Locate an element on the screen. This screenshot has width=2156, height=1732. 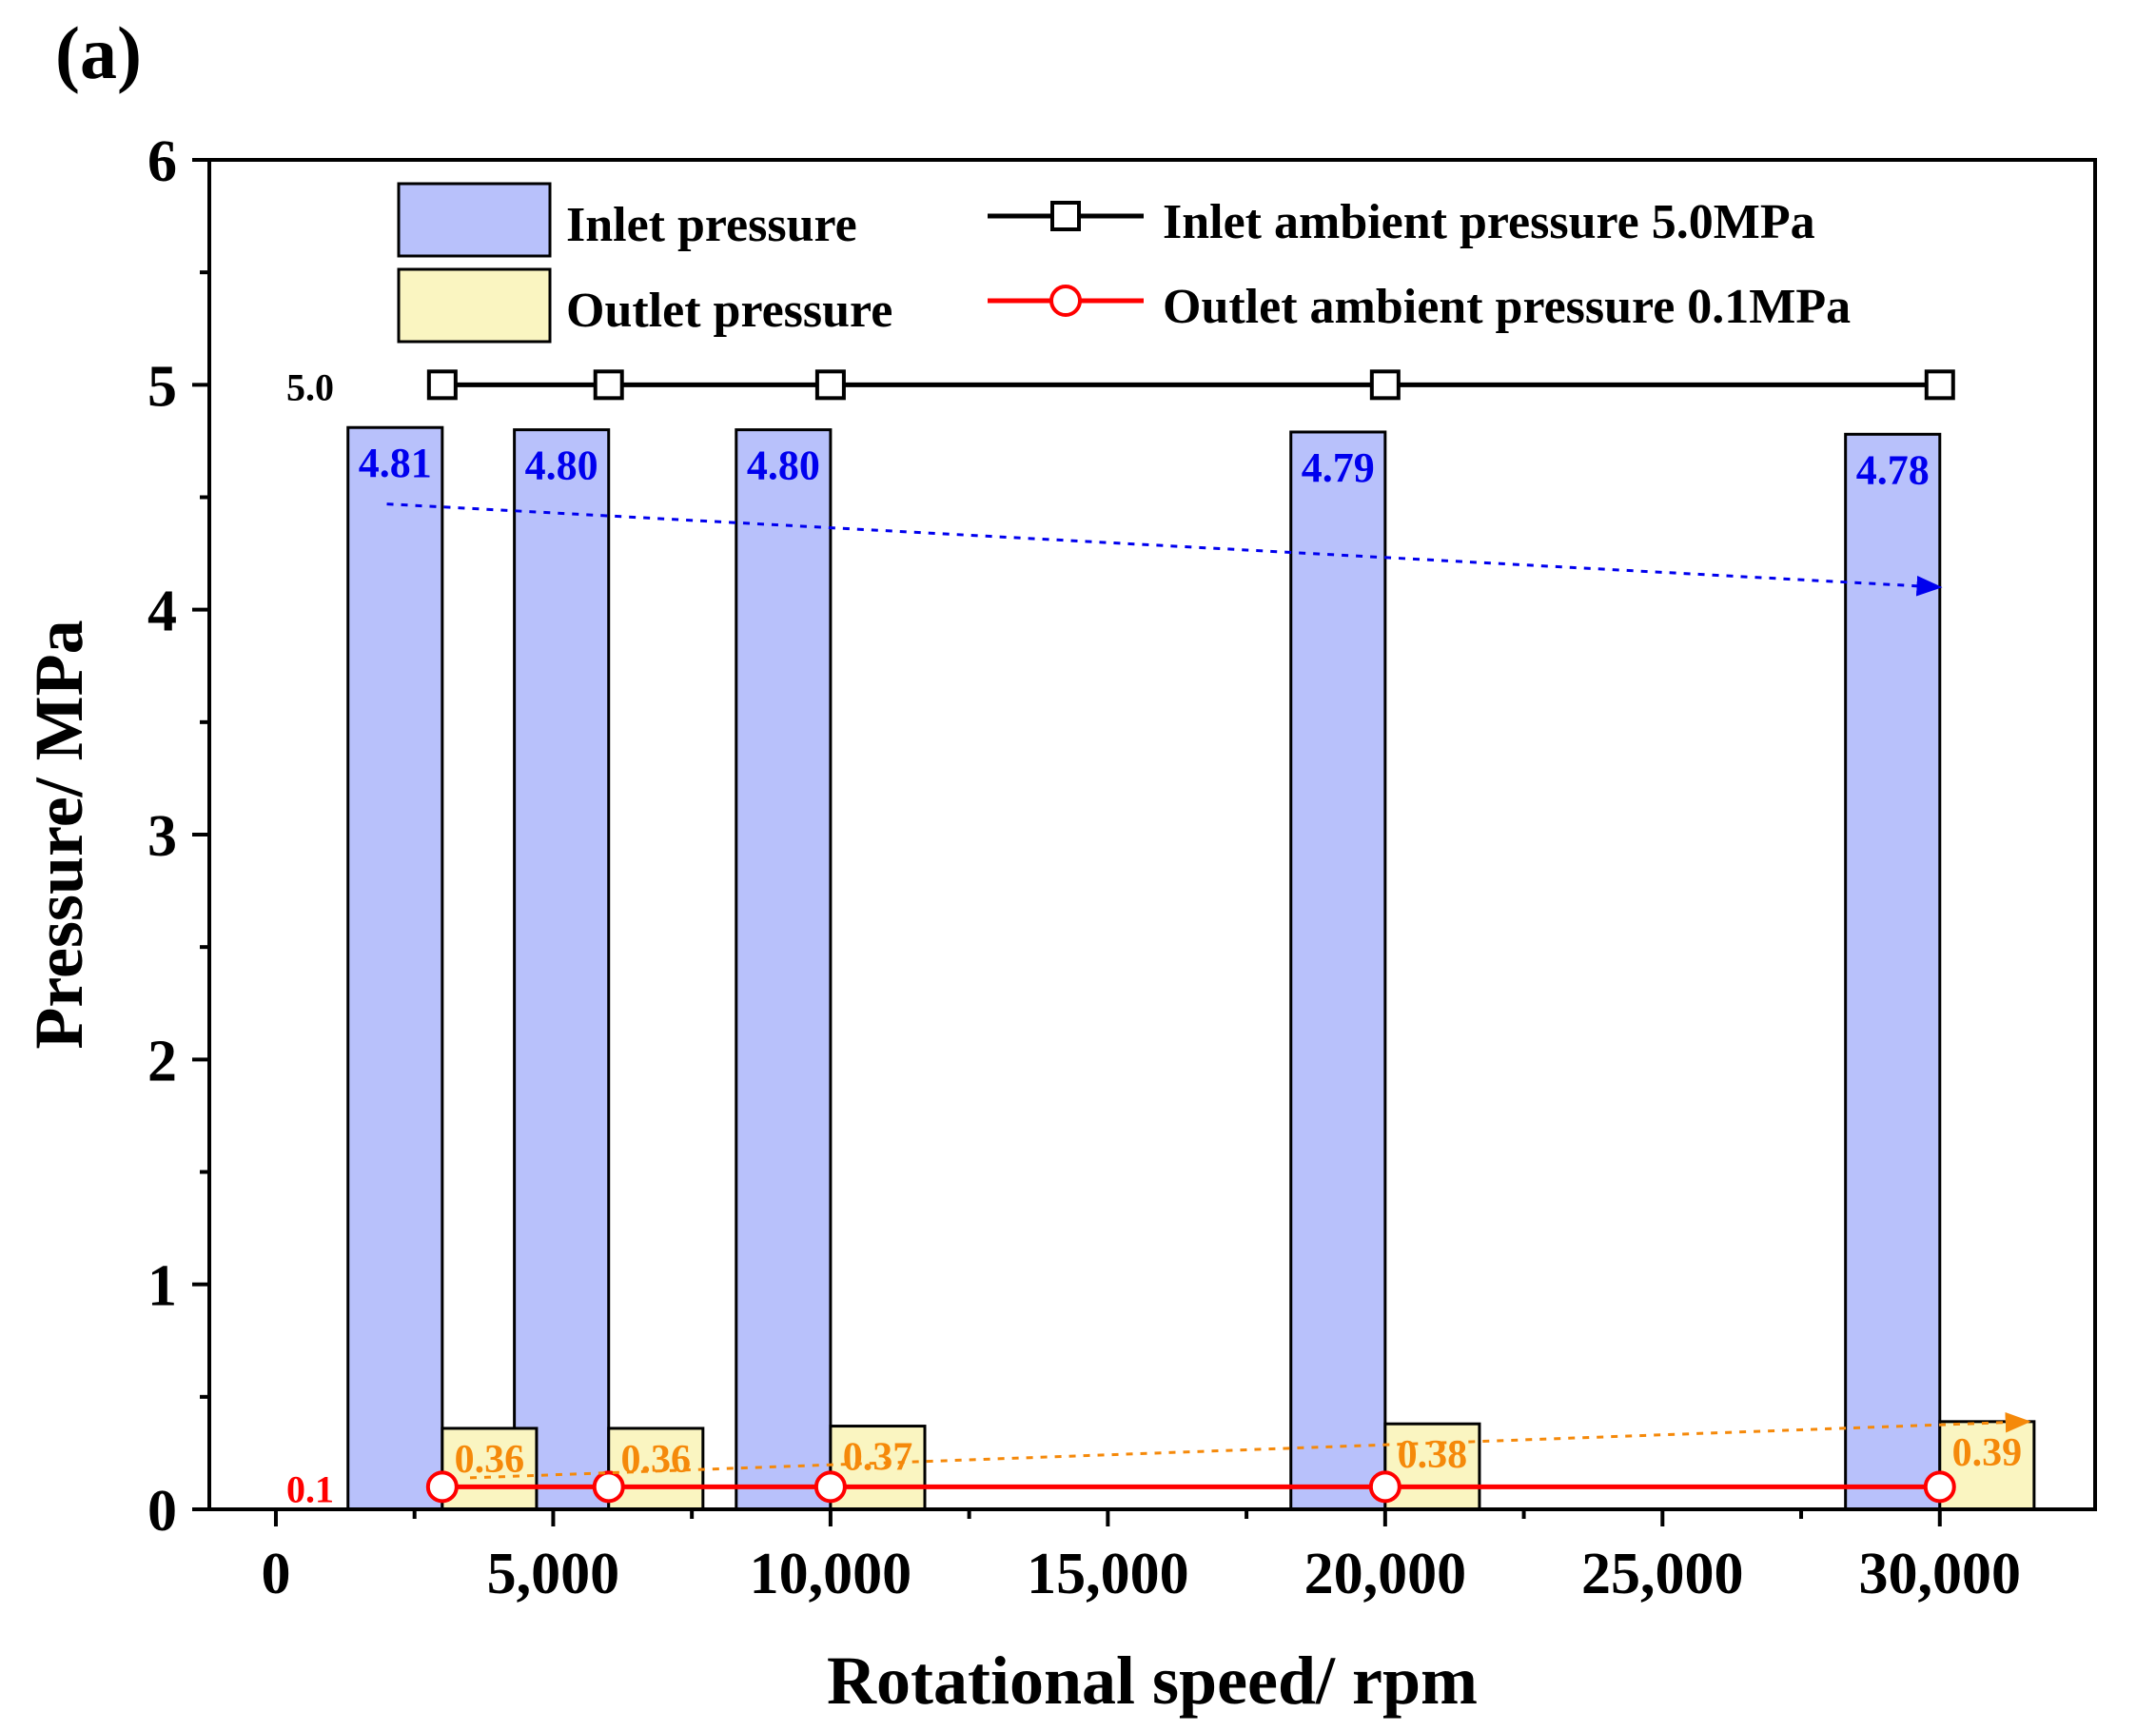
x-tick-label: 10,000 is located at coordinates (831, 1574).